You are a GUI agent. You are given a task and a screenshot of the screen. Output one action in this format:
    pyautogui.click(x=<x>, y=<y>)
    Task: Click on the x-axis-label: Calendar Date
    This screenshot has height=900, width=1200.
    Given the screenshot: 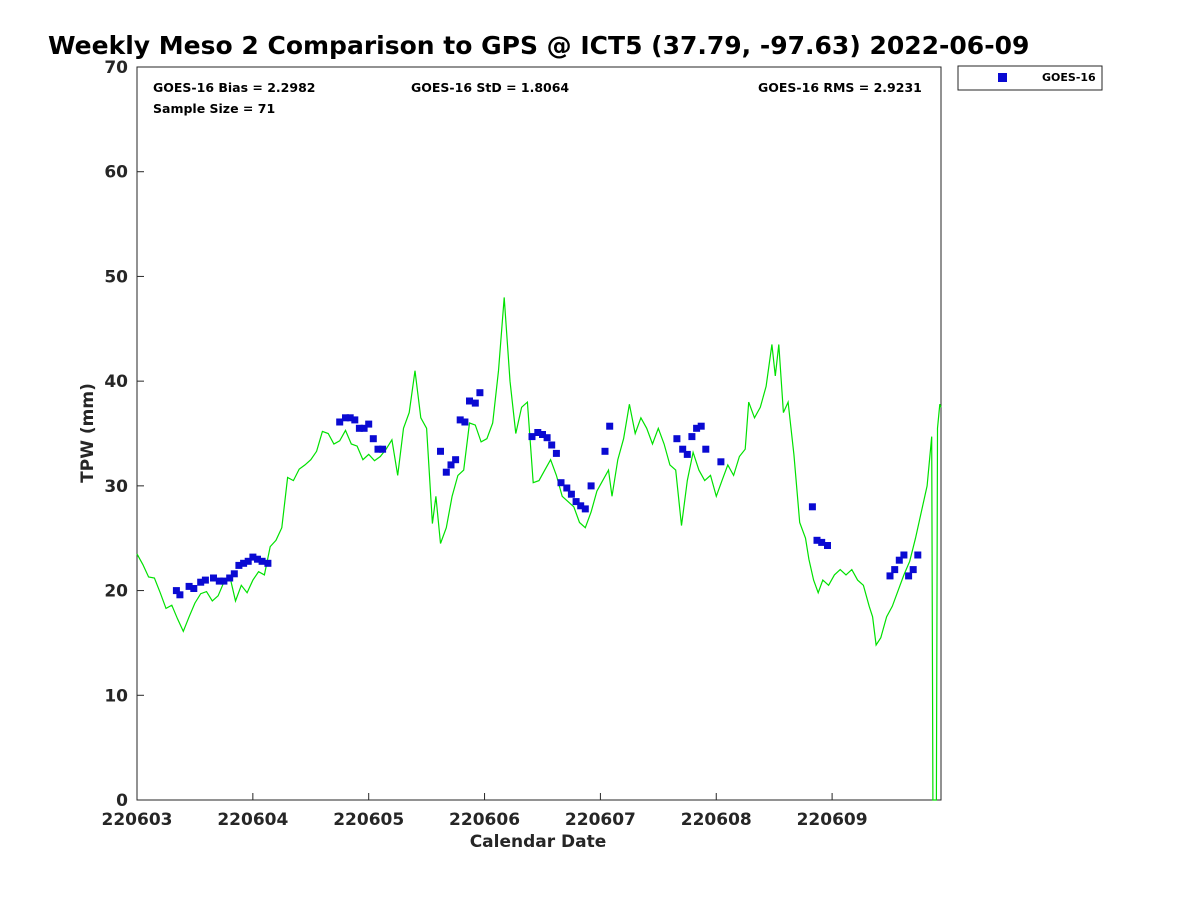 What is the action you would take?
    pyautogui.click(x=538, y=842)
    